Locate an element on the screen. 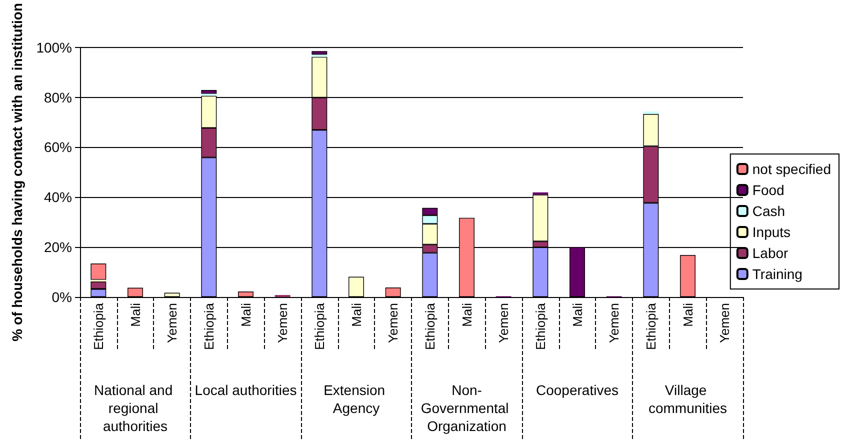 Image resolution: width=867 pixels, height=443 pixels. legend-label: Inputs is located at coordinates (771, 232).